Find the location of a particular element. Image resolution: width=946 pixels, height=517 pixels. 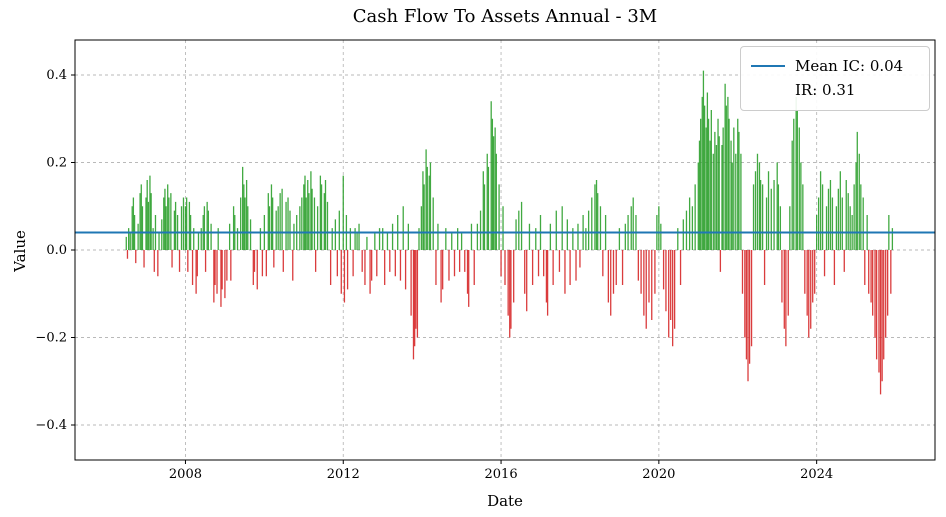

legend-ir-label: IR: 0.31 is located at coordinates (825, 90).